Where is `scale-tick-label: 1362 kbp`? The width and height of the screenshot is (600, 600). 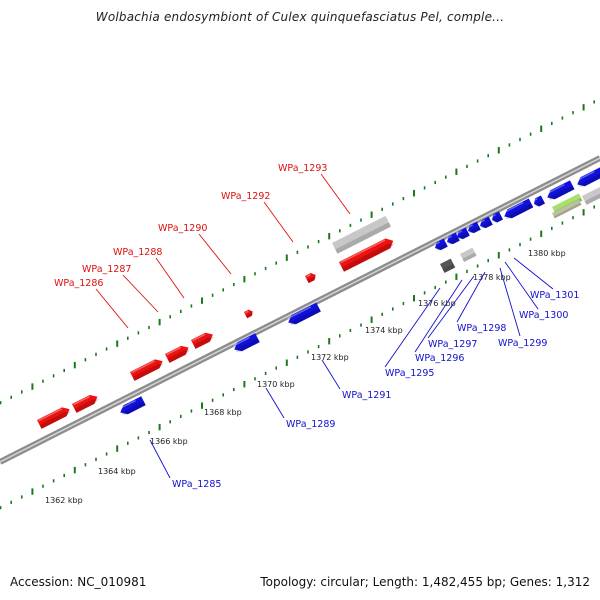
scale-tick-label: 1362 kbp is located at coordinates (64, 500).